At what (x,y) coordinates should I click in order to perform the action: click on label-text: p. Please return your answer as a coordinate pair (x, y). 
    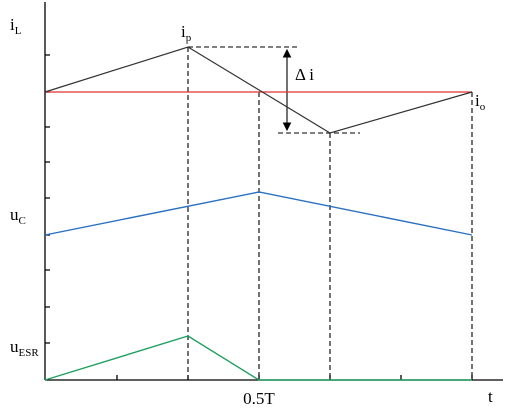
    Looking at the image, I should click on (189, 38).